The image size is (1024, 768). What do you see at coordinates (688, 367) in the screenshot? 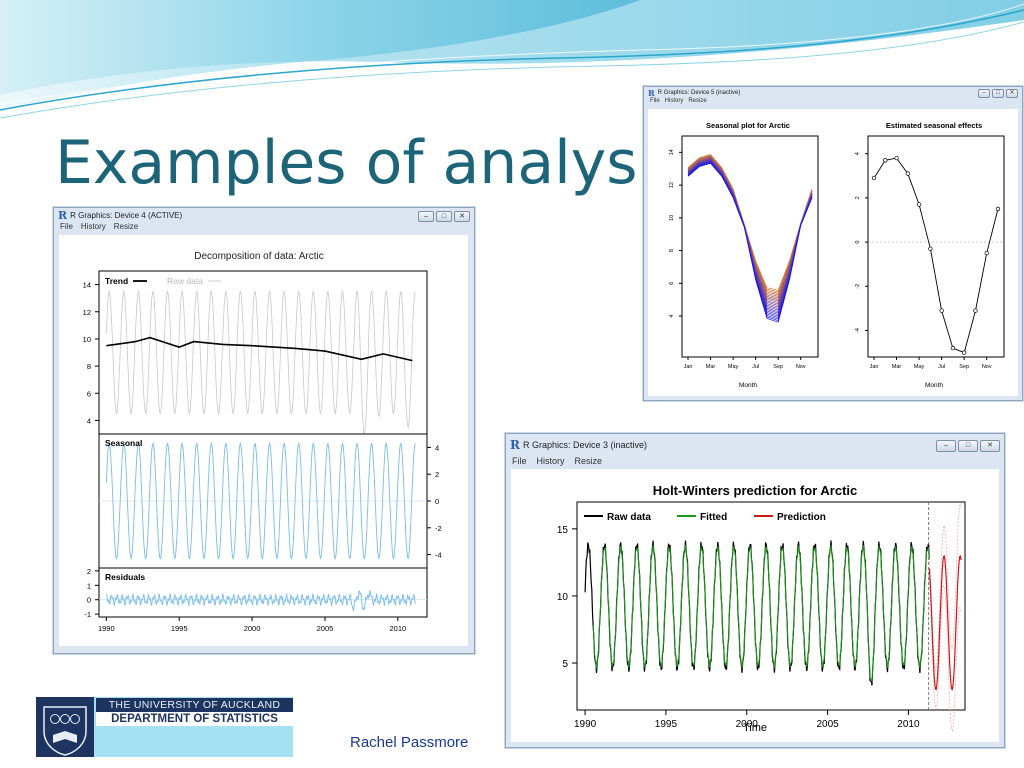
I see `x-tick-label: Jan` at bounding box center [688, 367].